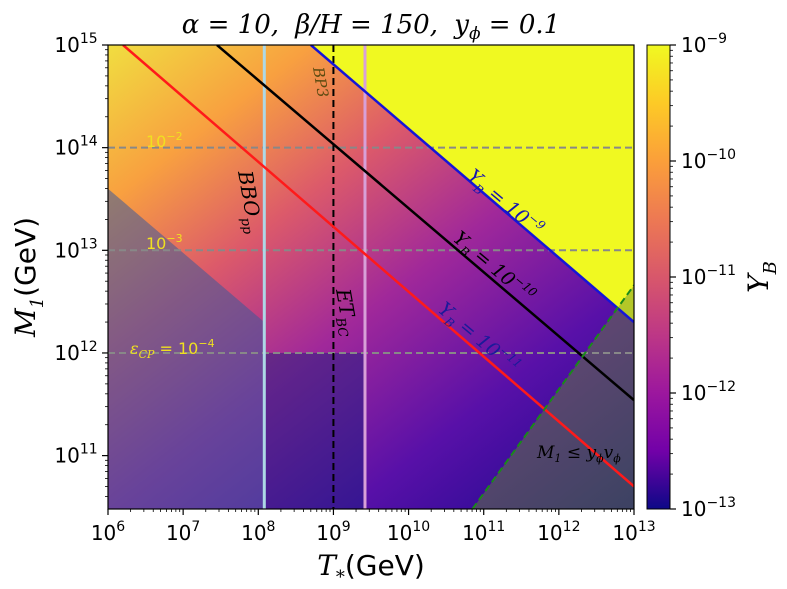  I want to click on x-axis-label: T*(GeV), so click(371, 568).